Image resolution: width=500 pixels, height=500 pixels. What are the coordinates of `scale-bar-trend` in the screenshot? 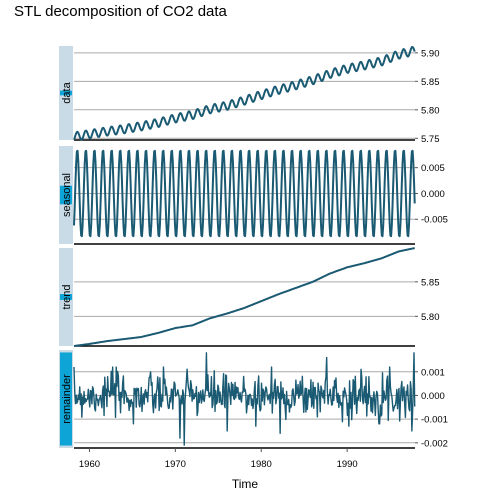 It's located at (66, 297).